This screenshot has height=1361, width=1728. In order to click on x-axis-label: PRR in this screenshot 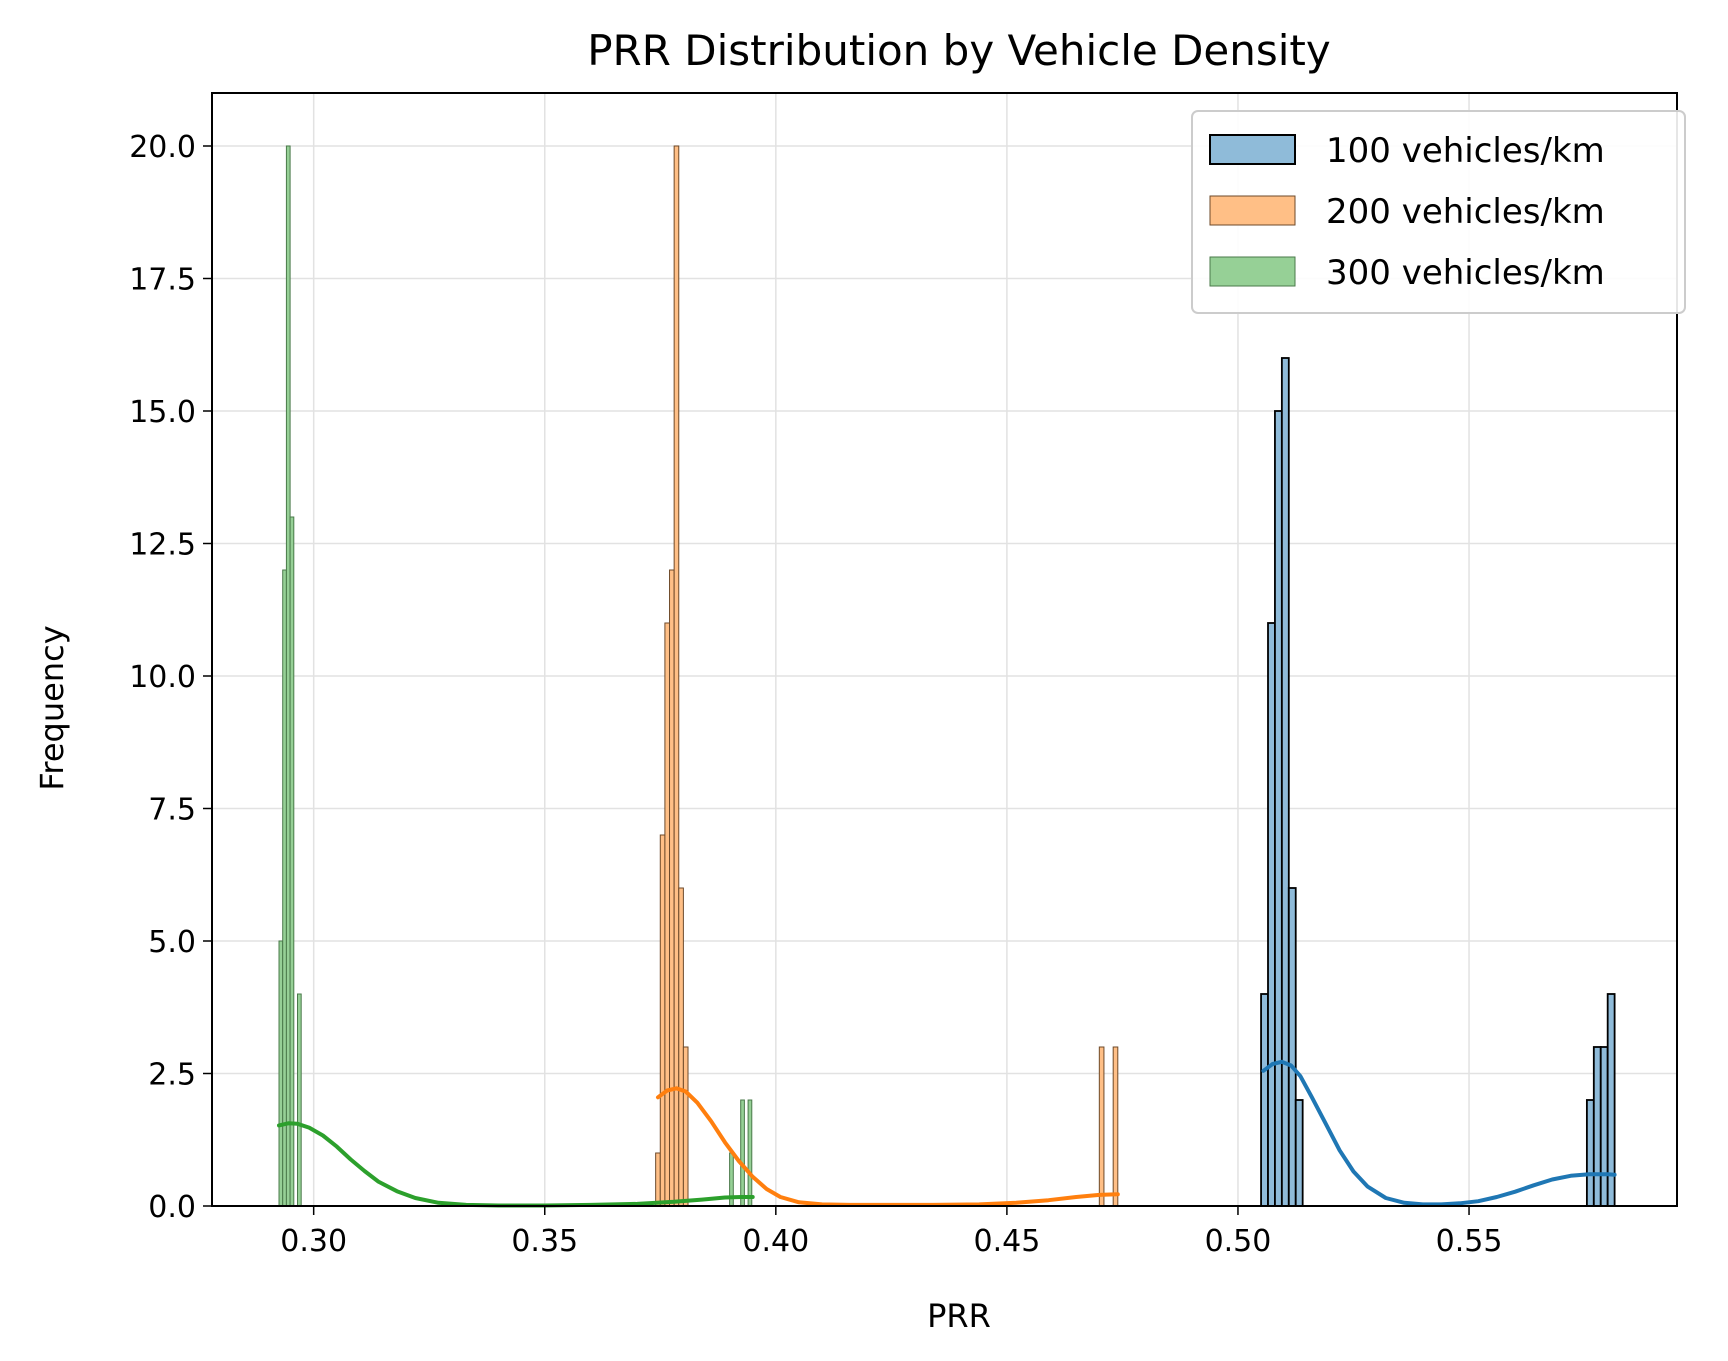, I will do `click(959, 1316)`.